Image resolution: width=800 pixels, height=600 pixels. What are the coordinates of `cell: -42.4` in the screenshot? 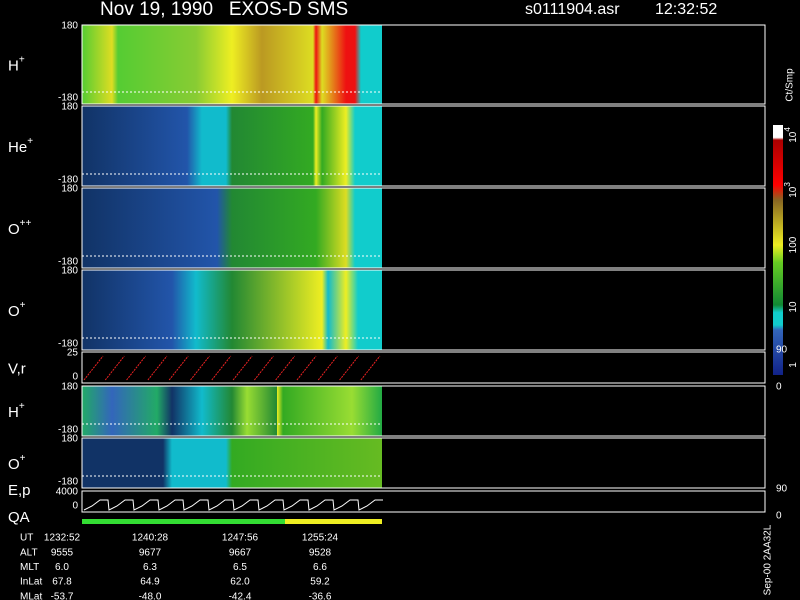 It's located at (240, 595).